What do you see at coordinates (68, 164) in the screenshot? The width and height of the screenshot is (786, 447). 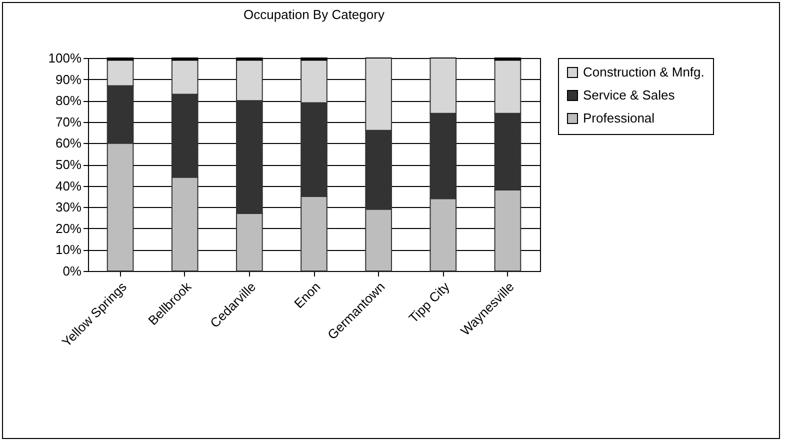 I see `y-tick-label: 50%` at bounding box center [68, 164].